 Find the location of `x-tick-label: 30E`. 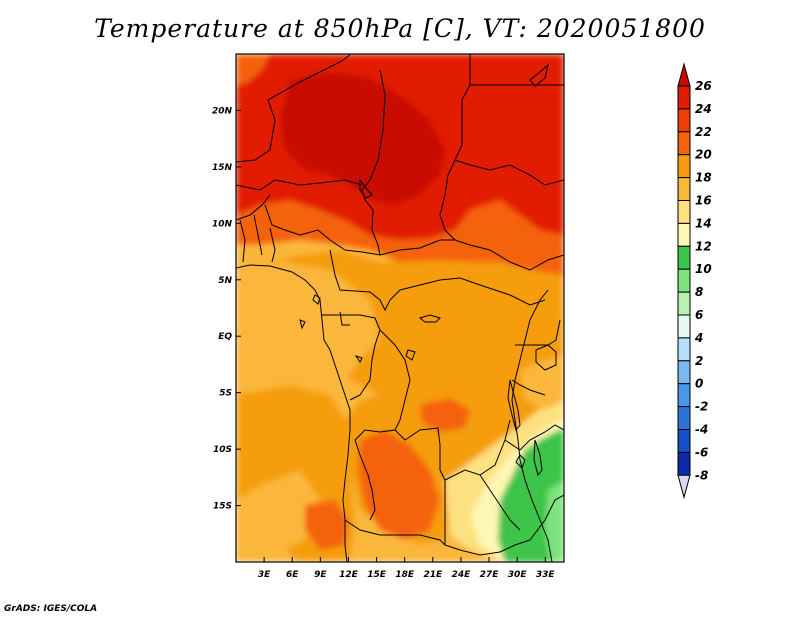

x-tick-label: 30E is located at coordinates (518, 575).